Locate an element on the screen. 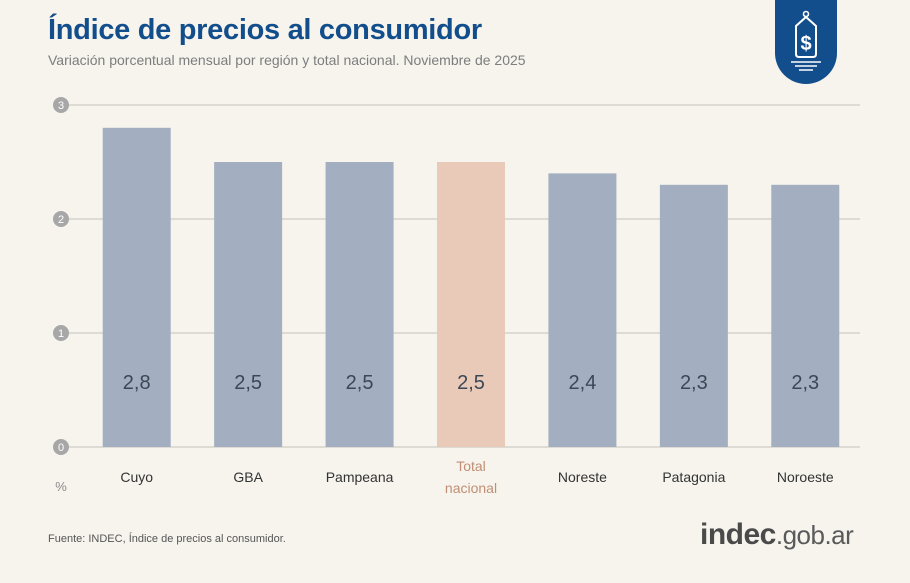  y-tick-label: 1 is located at coordinates (61, 334).